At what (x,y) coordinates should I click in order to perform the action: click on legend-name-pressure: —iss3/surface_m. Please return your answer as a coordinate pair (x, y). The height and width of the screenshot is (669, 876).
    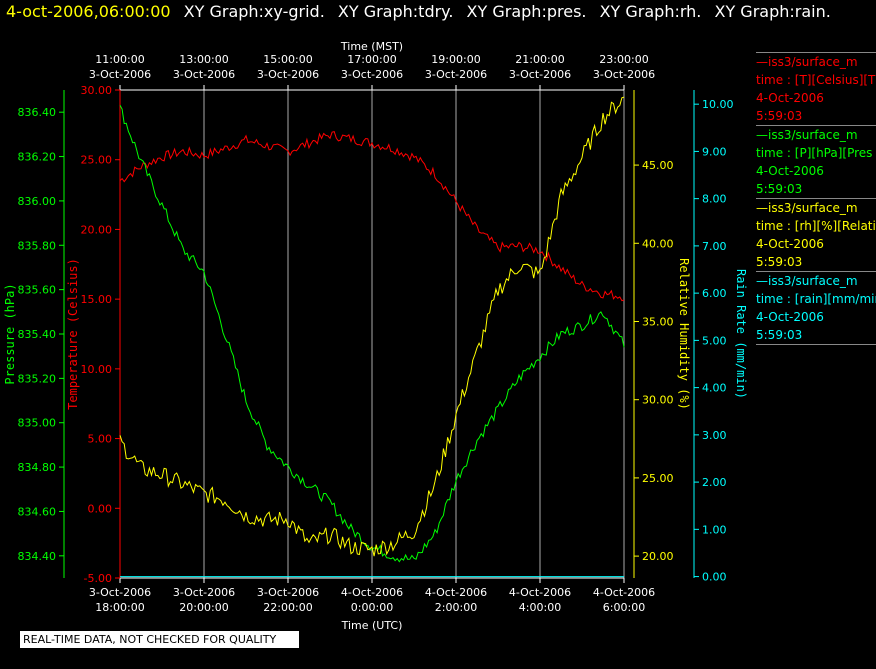
    Looking at the image, I should click on (807, 135).